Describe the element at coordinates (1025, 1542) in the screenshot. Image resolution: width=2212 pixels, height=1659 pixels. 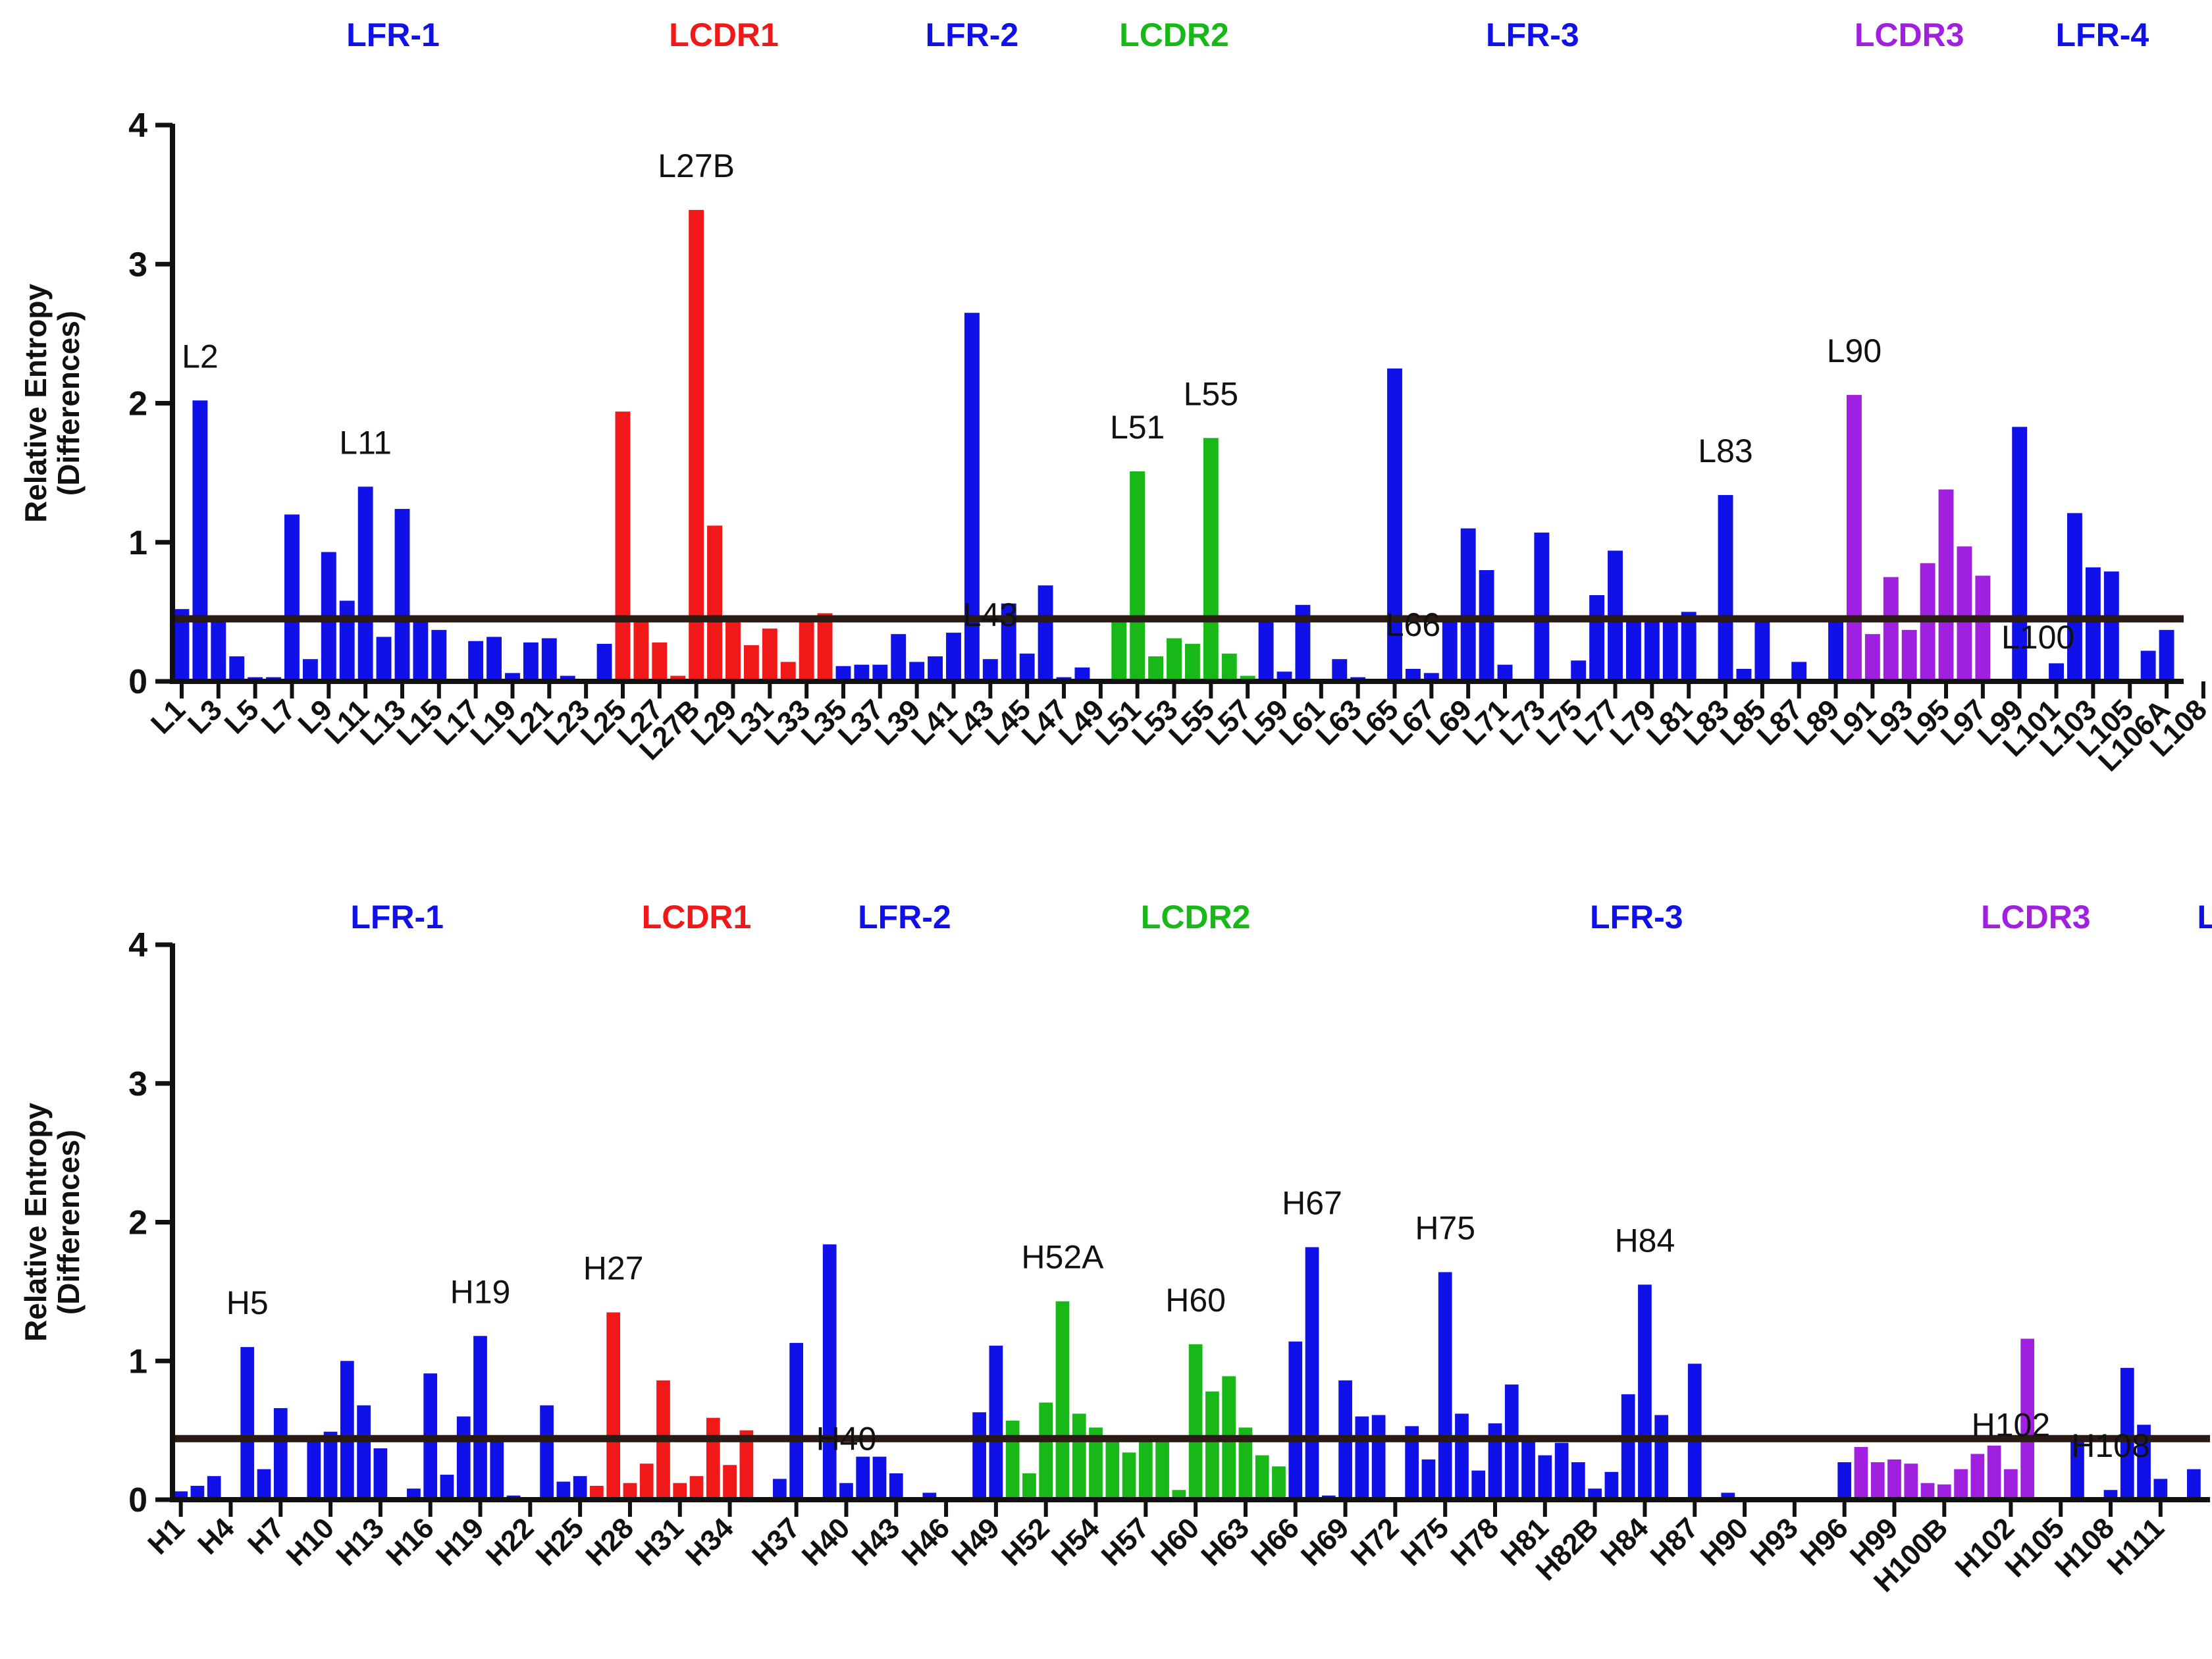
I see `x-tick-label: H52` at that location.